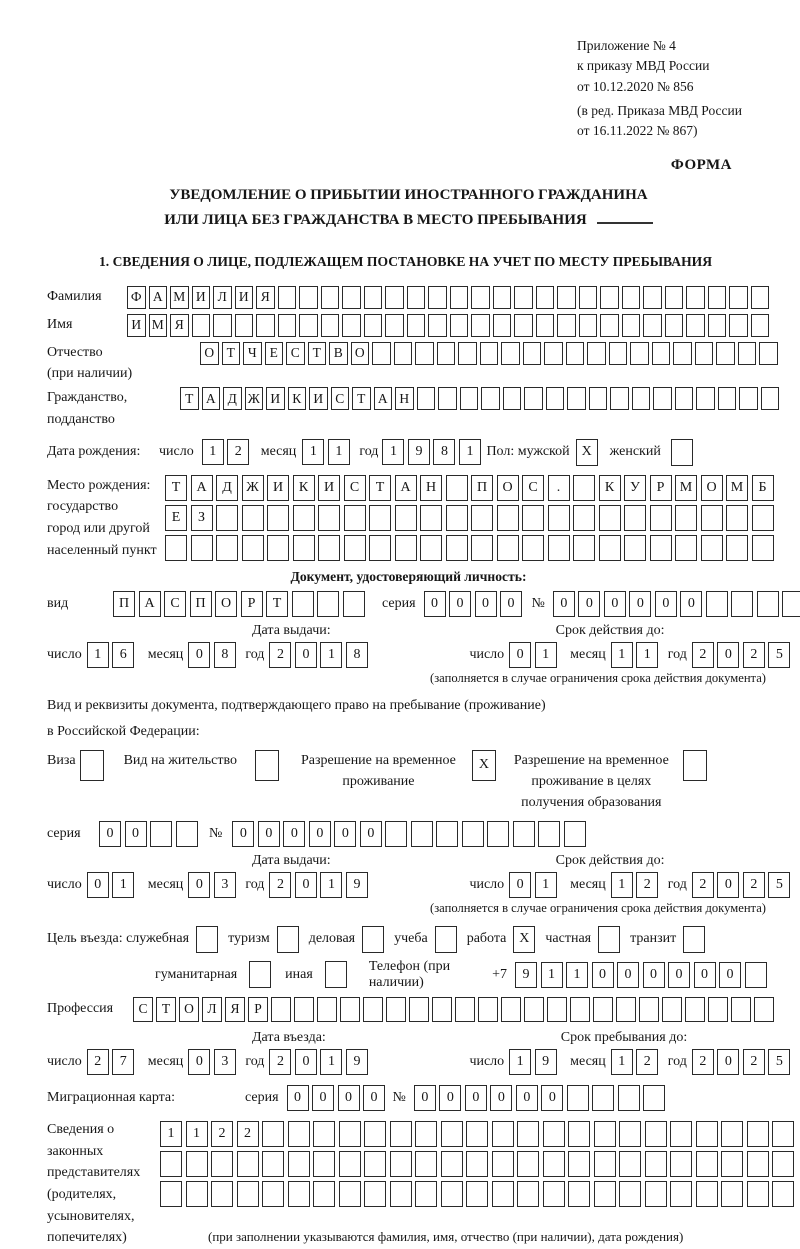 This screenshot has height=1249, width=800. Describe the element at coordinates (524, 939) in the screenshot. I see `purpose-work-checkbox: X` at that location.